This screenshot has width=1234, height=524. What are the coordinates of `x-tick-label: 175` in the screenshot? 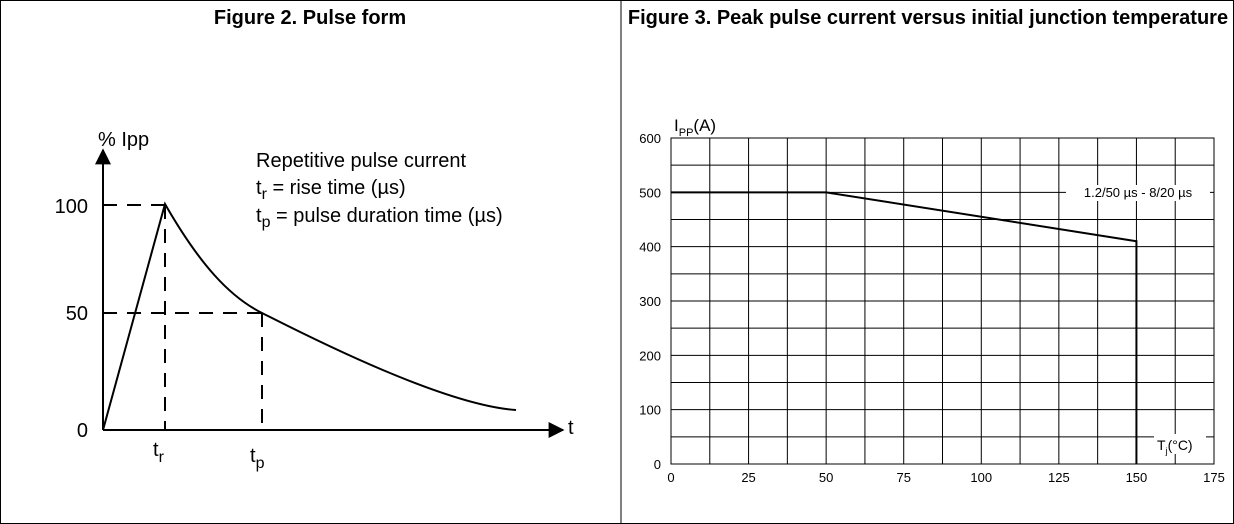 It's located at (1214, 477).